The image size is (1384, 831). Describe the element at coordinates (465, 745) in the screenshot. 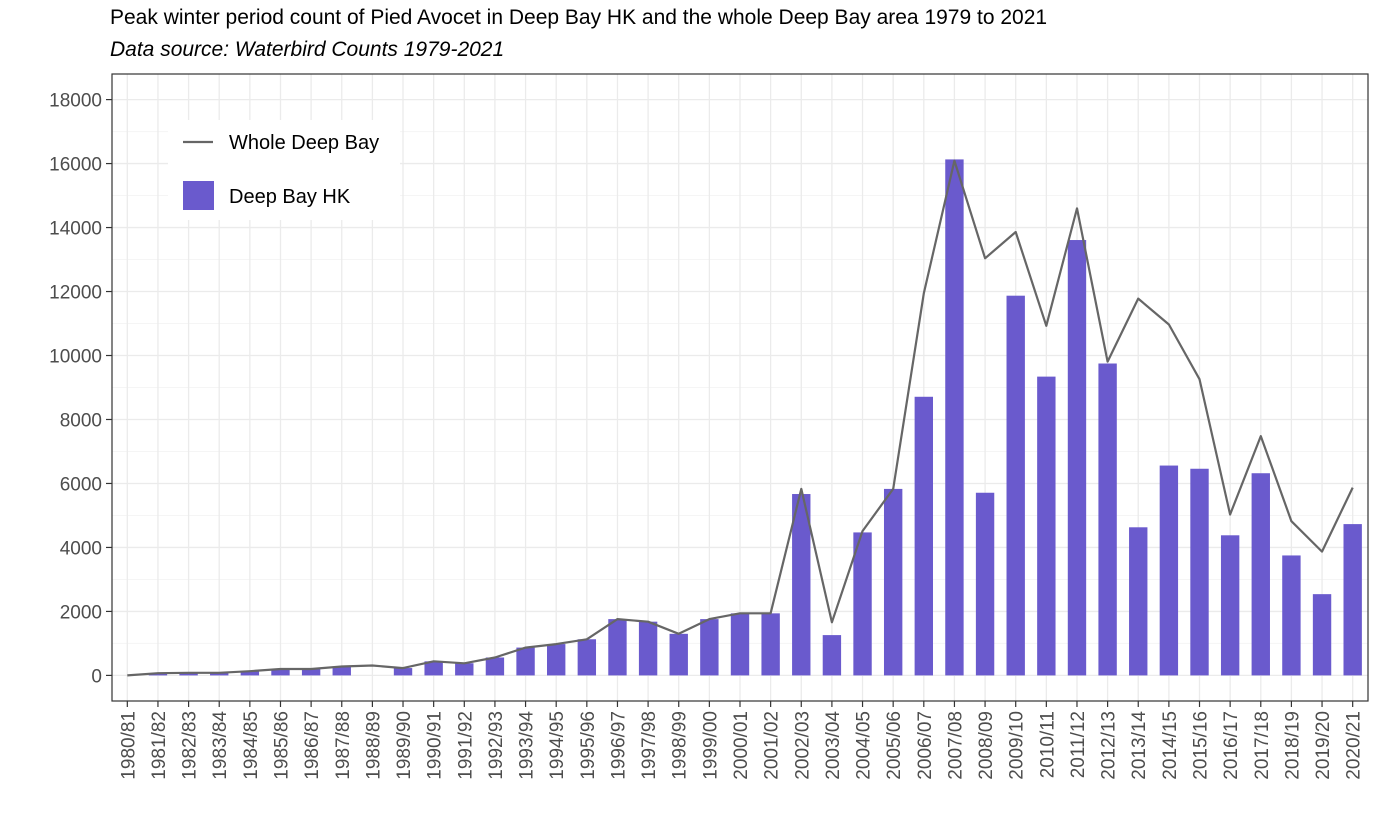

I see `x-tick-label: 1991/92` at that location.